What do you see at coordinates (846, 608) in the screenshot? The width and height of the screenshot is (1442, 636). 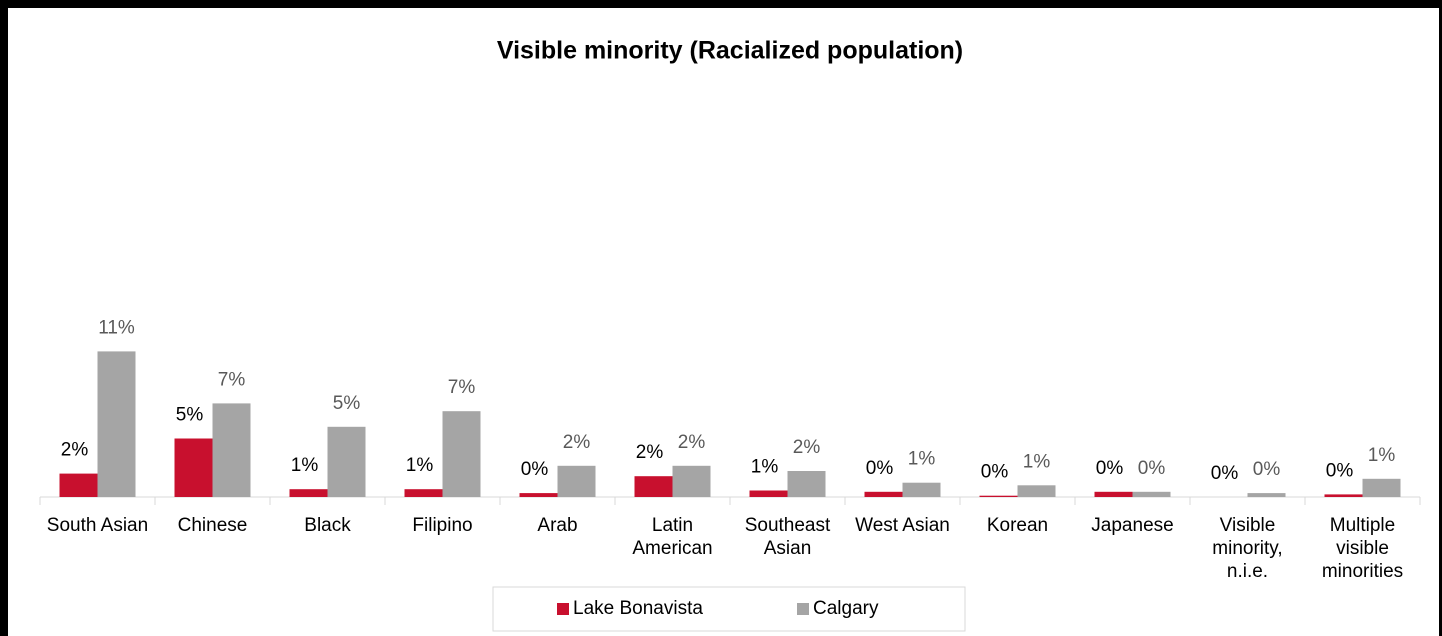 I see `legend-label: Calgary` at bounding box center [846, 608].